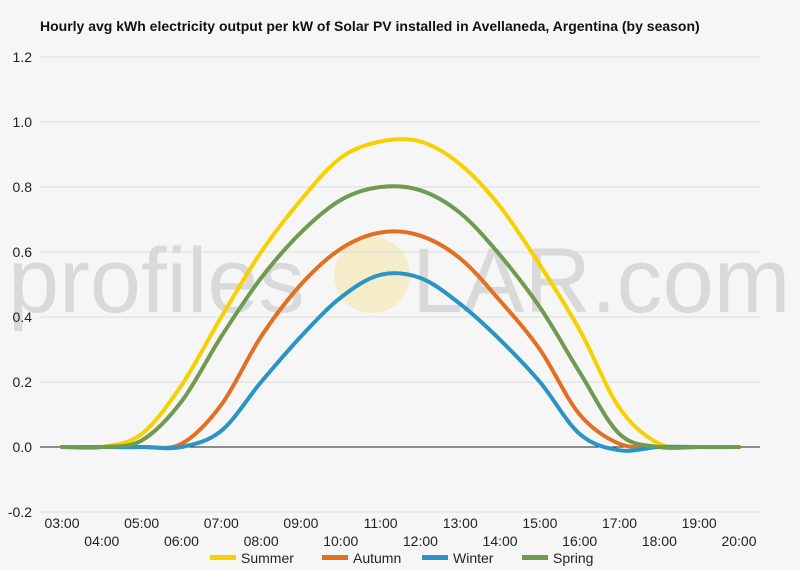 The image size is (800, 570). What do you see at coordinates (573, 558) in the screenshot?
I see `legend-label-spring: Spring` at bounding box center [573, 558].